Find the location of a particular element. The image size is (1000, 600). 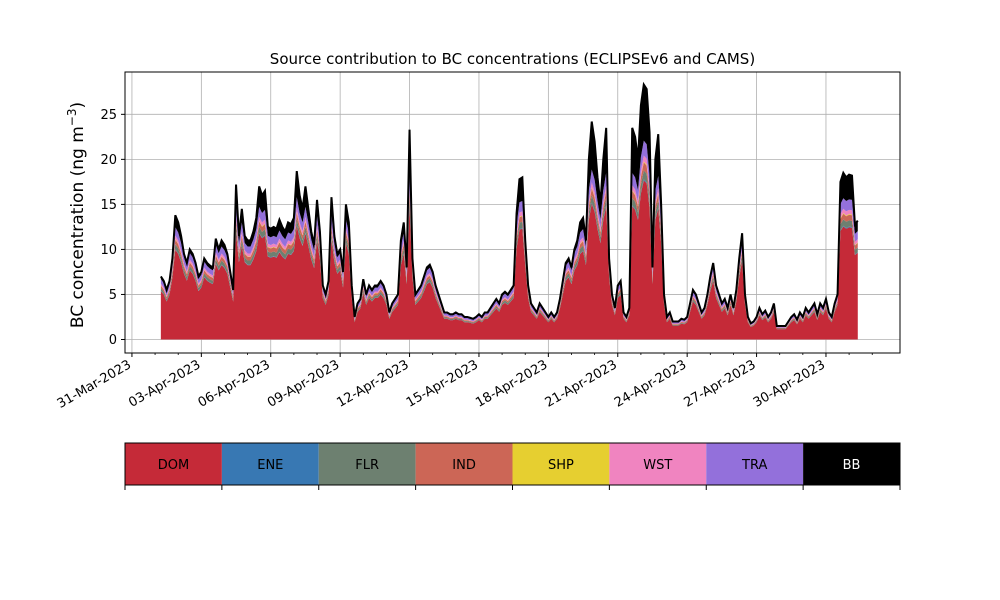

legend-label-bb: BB is located at coordinates (852, 465).